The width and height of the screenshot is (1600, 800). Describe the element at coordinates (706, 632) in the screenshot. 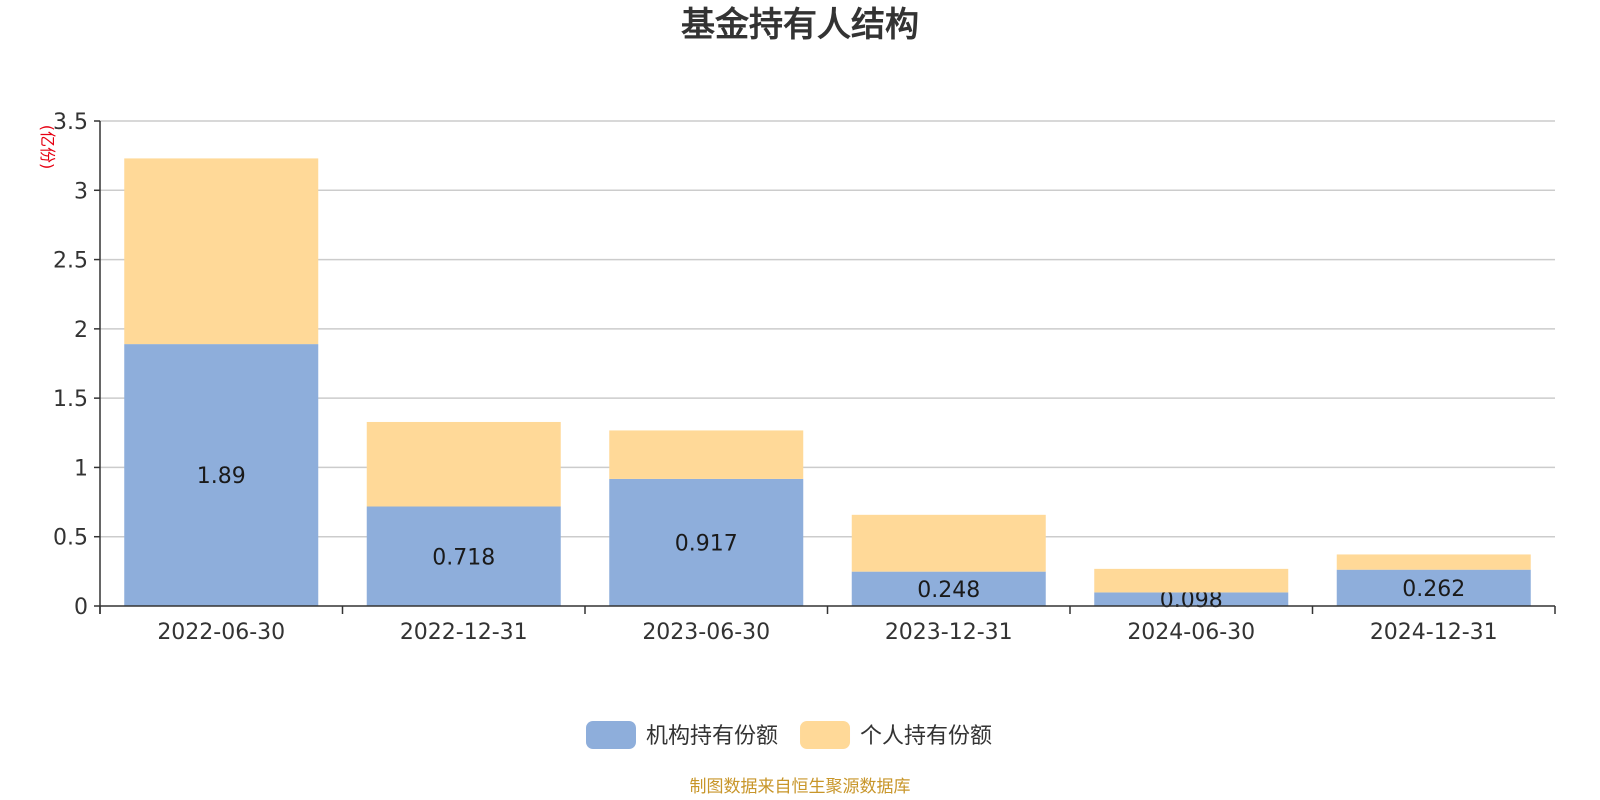

I see `x-tick-label: 2023-06-30` at that location.